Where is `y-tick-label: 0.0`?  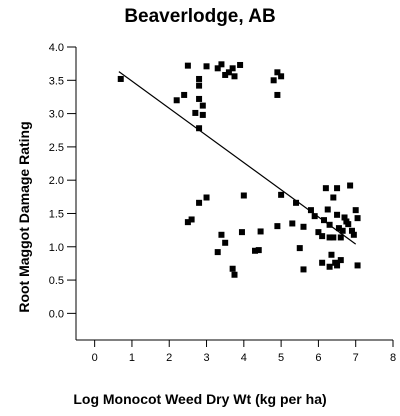 y-tick-label: 0.0 is located at coordinates (56, 314).